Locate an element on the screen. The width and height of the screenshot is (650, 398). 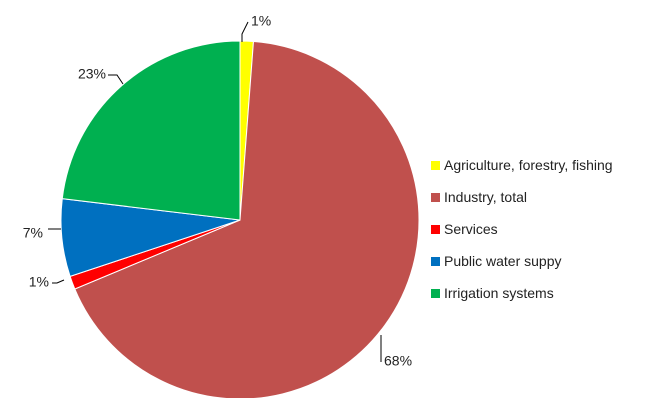
legend-label-agriculture: Agriculture, forestry, fishing is located at coordinates (528, 165).